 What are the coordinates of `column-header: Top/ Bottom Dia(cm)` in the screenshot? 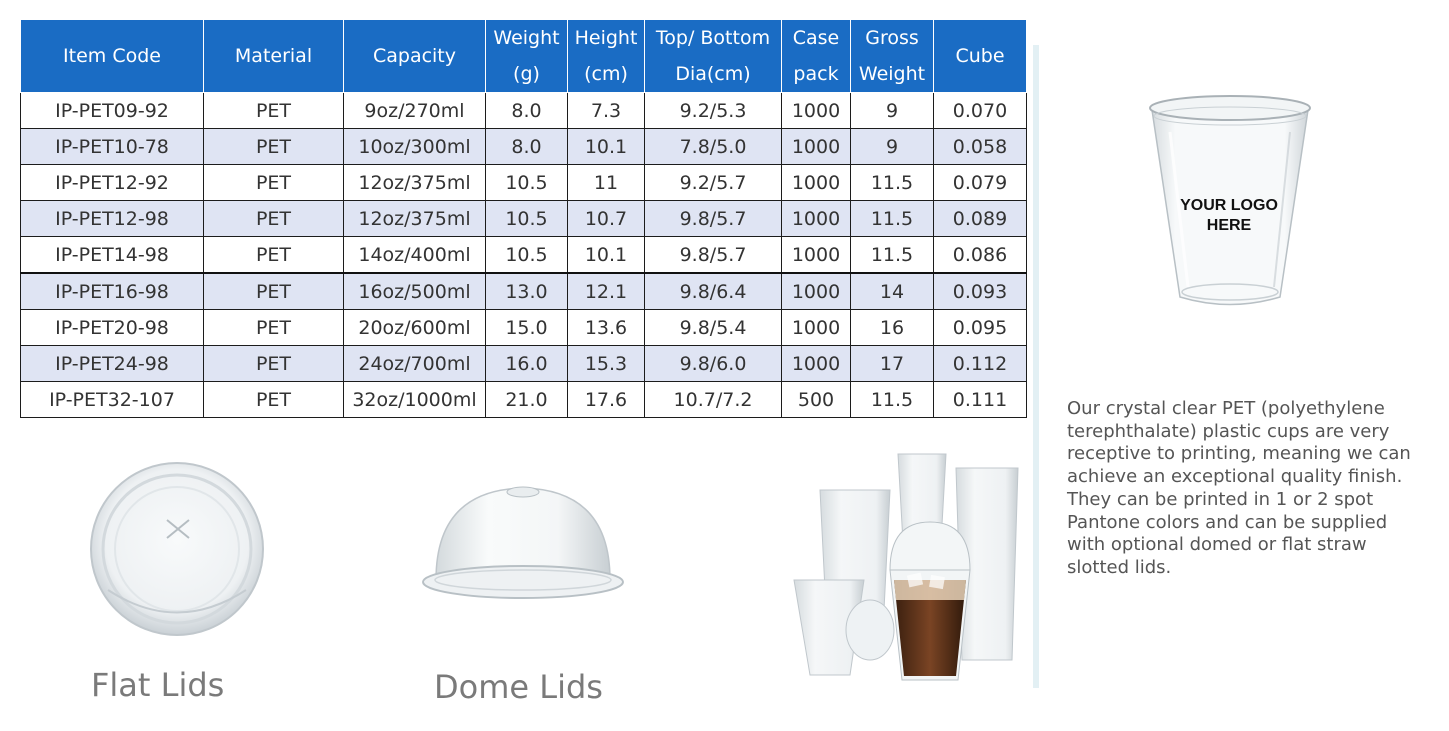 It's located at (713, 56).